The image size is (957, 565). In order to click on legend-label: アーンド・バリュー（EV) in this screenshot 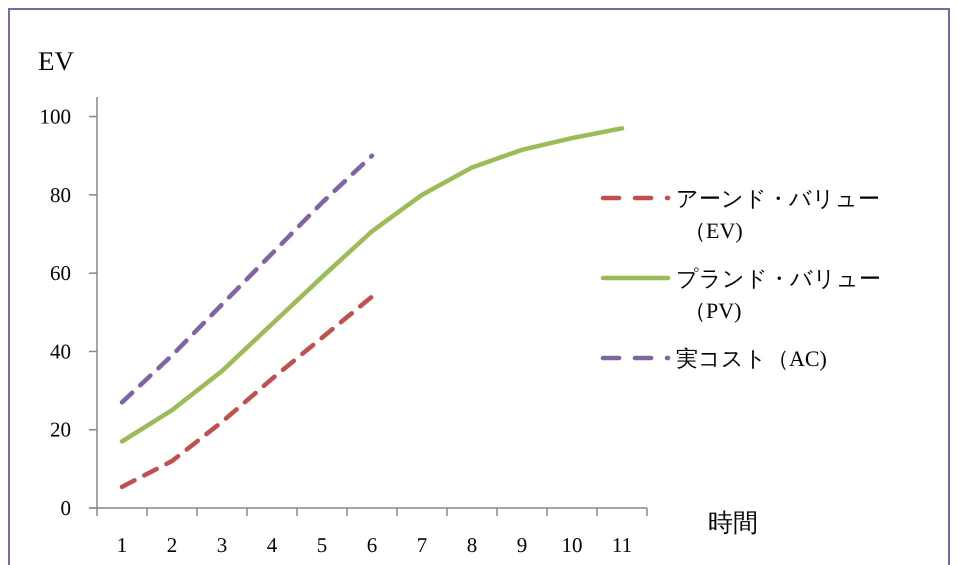, I will do `click(778, 214)`.